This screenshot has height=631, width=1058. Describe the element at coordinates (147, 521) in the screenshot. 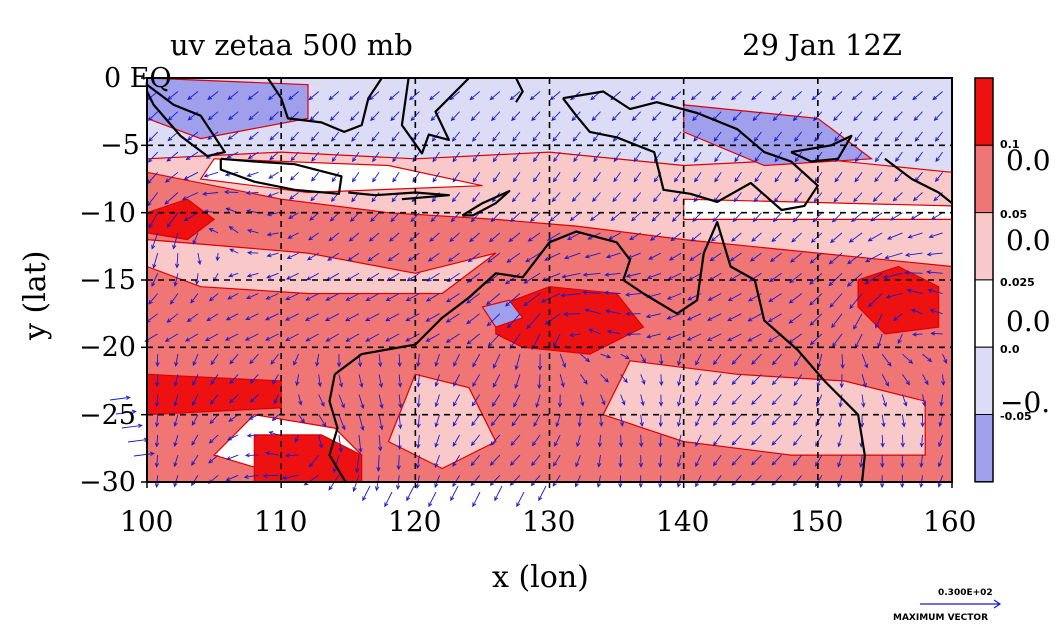

I see `x-tick-label: 100` at that location.